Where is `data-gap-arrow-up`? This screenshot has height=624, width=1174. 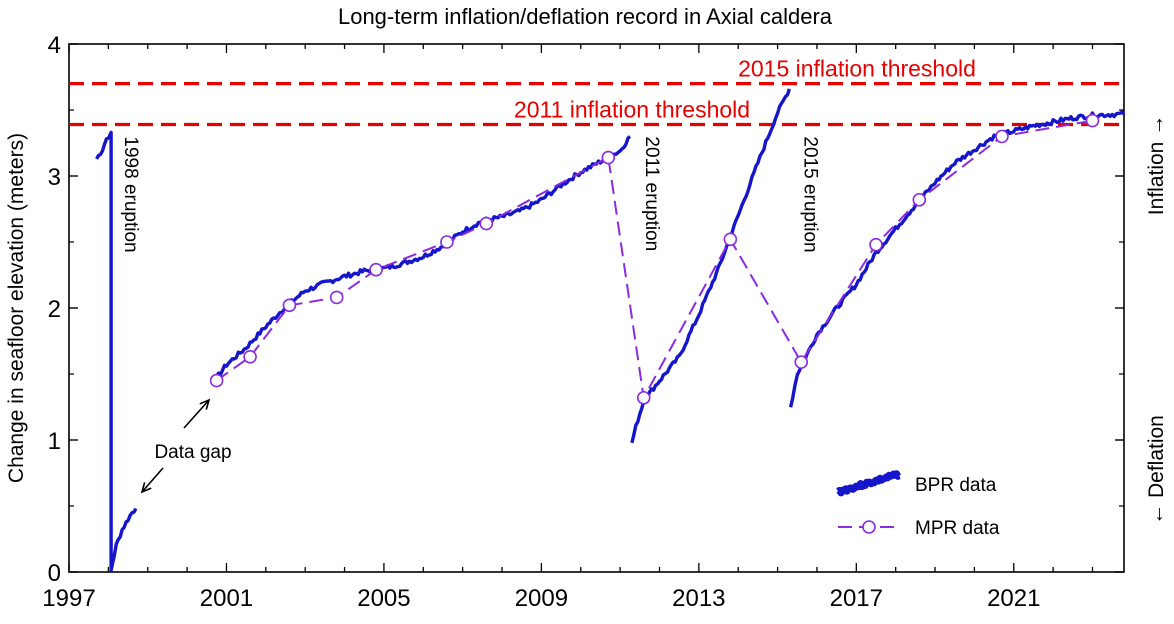 data-gap-arrow-up is located at coordinates (196, 414).